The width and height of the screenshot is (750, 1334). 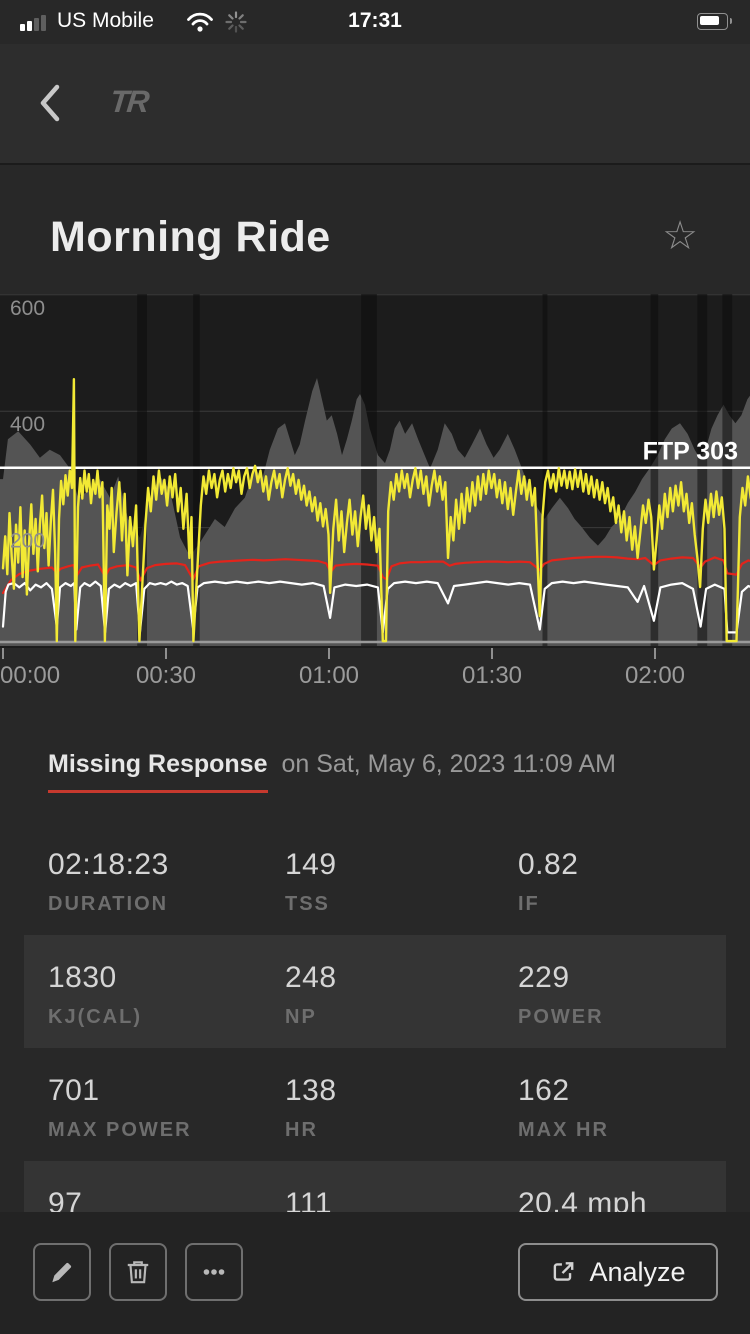 I want to click on stat-value: 1830, so click(x=82, y=977).